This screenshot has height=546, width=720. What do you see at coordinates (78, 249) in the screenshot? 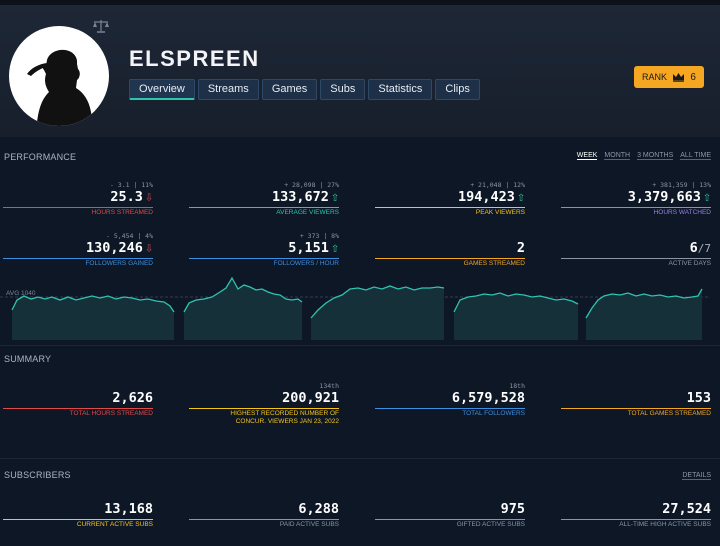
I see `stat-followers-gained: - 5,454 | 4% 130,246 ⇩ FOLLOWERS GAINED` at bounding box center [78, 249].